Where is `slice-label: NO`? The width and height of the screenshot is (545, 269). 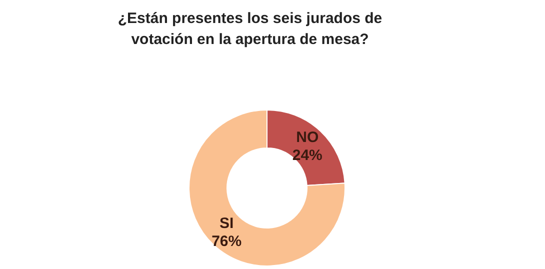 slice-label: NO is located at coordinates (307, 137).